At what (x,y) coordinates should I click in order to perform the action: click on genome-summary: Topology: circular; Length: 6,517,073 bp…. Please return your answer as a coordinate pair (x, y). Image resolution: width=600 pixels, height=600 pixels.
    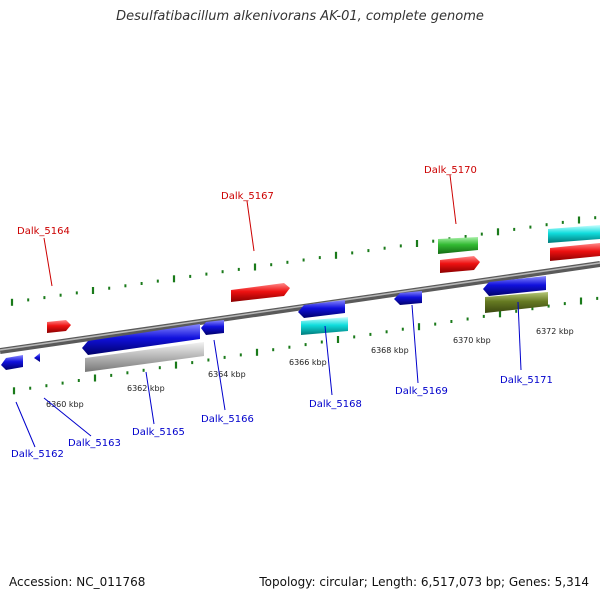
    Looking at the image, I should click on (424, 582).